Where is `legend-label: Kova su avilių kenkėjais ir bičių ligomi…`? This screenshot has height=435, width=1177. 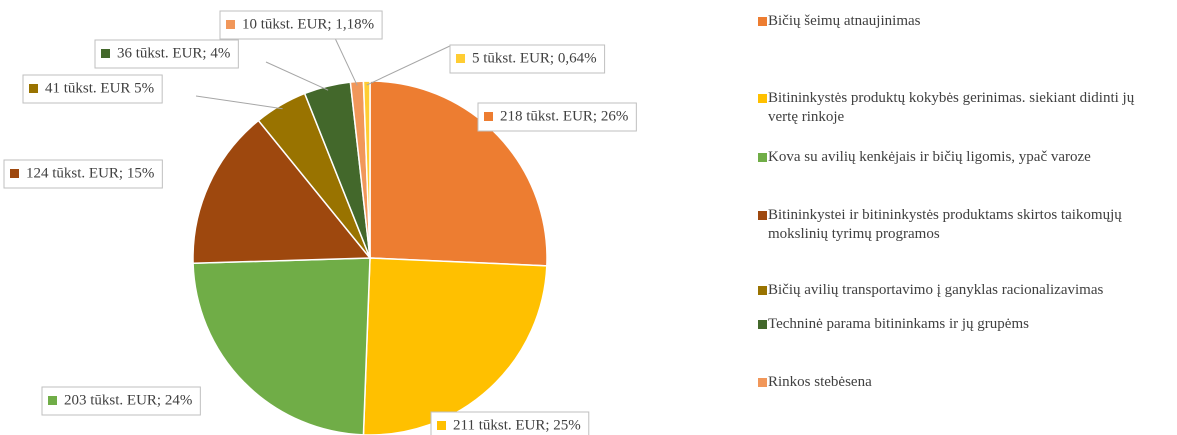
legend-label: Kova su avilių kenkėjais ir bičių ligomi… is located at coordinates (929, 157).